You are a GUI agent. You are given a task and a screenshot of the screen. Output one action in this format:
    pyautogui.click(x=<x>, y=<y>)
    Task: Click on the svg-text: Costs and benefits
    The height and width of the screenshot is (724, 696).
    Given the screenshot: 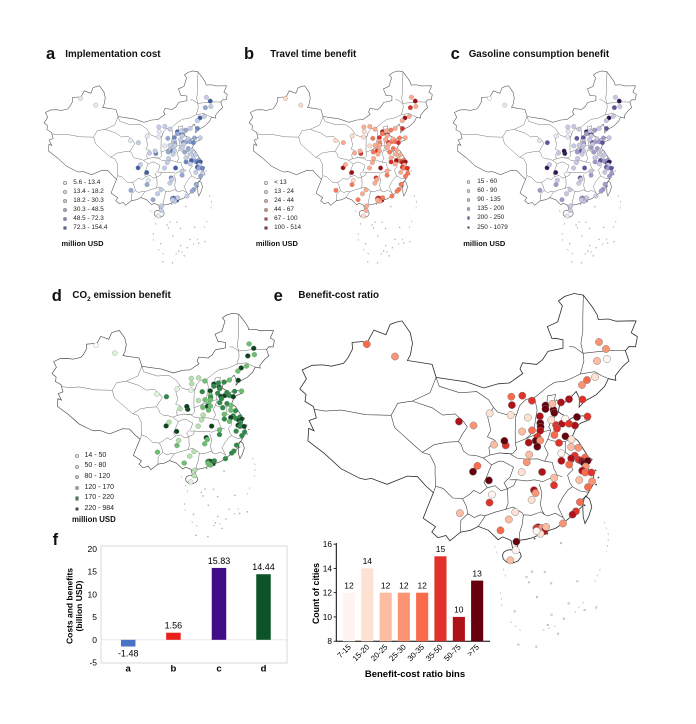 What is the action you would take?
    pyautogui.click(x=70, y=606)
    